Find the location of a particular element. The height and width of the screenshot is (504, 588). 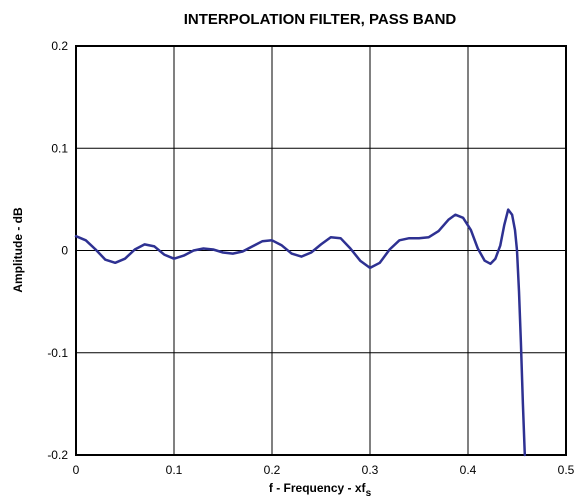

x-tick-label: 0.1 is located at coordinates (174, 470).